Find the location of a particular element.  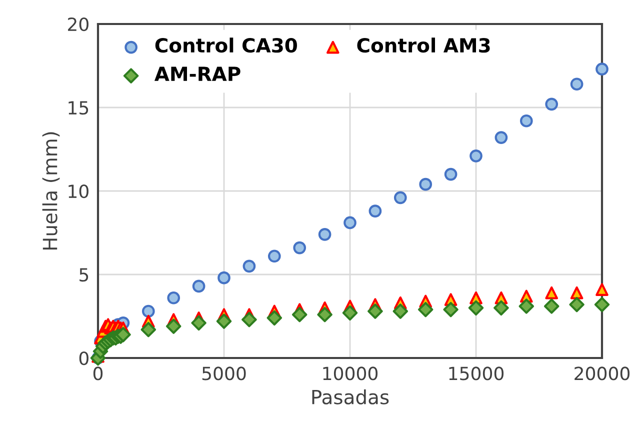

legend-label: Control CA30 is located at coordinates (226, 45).